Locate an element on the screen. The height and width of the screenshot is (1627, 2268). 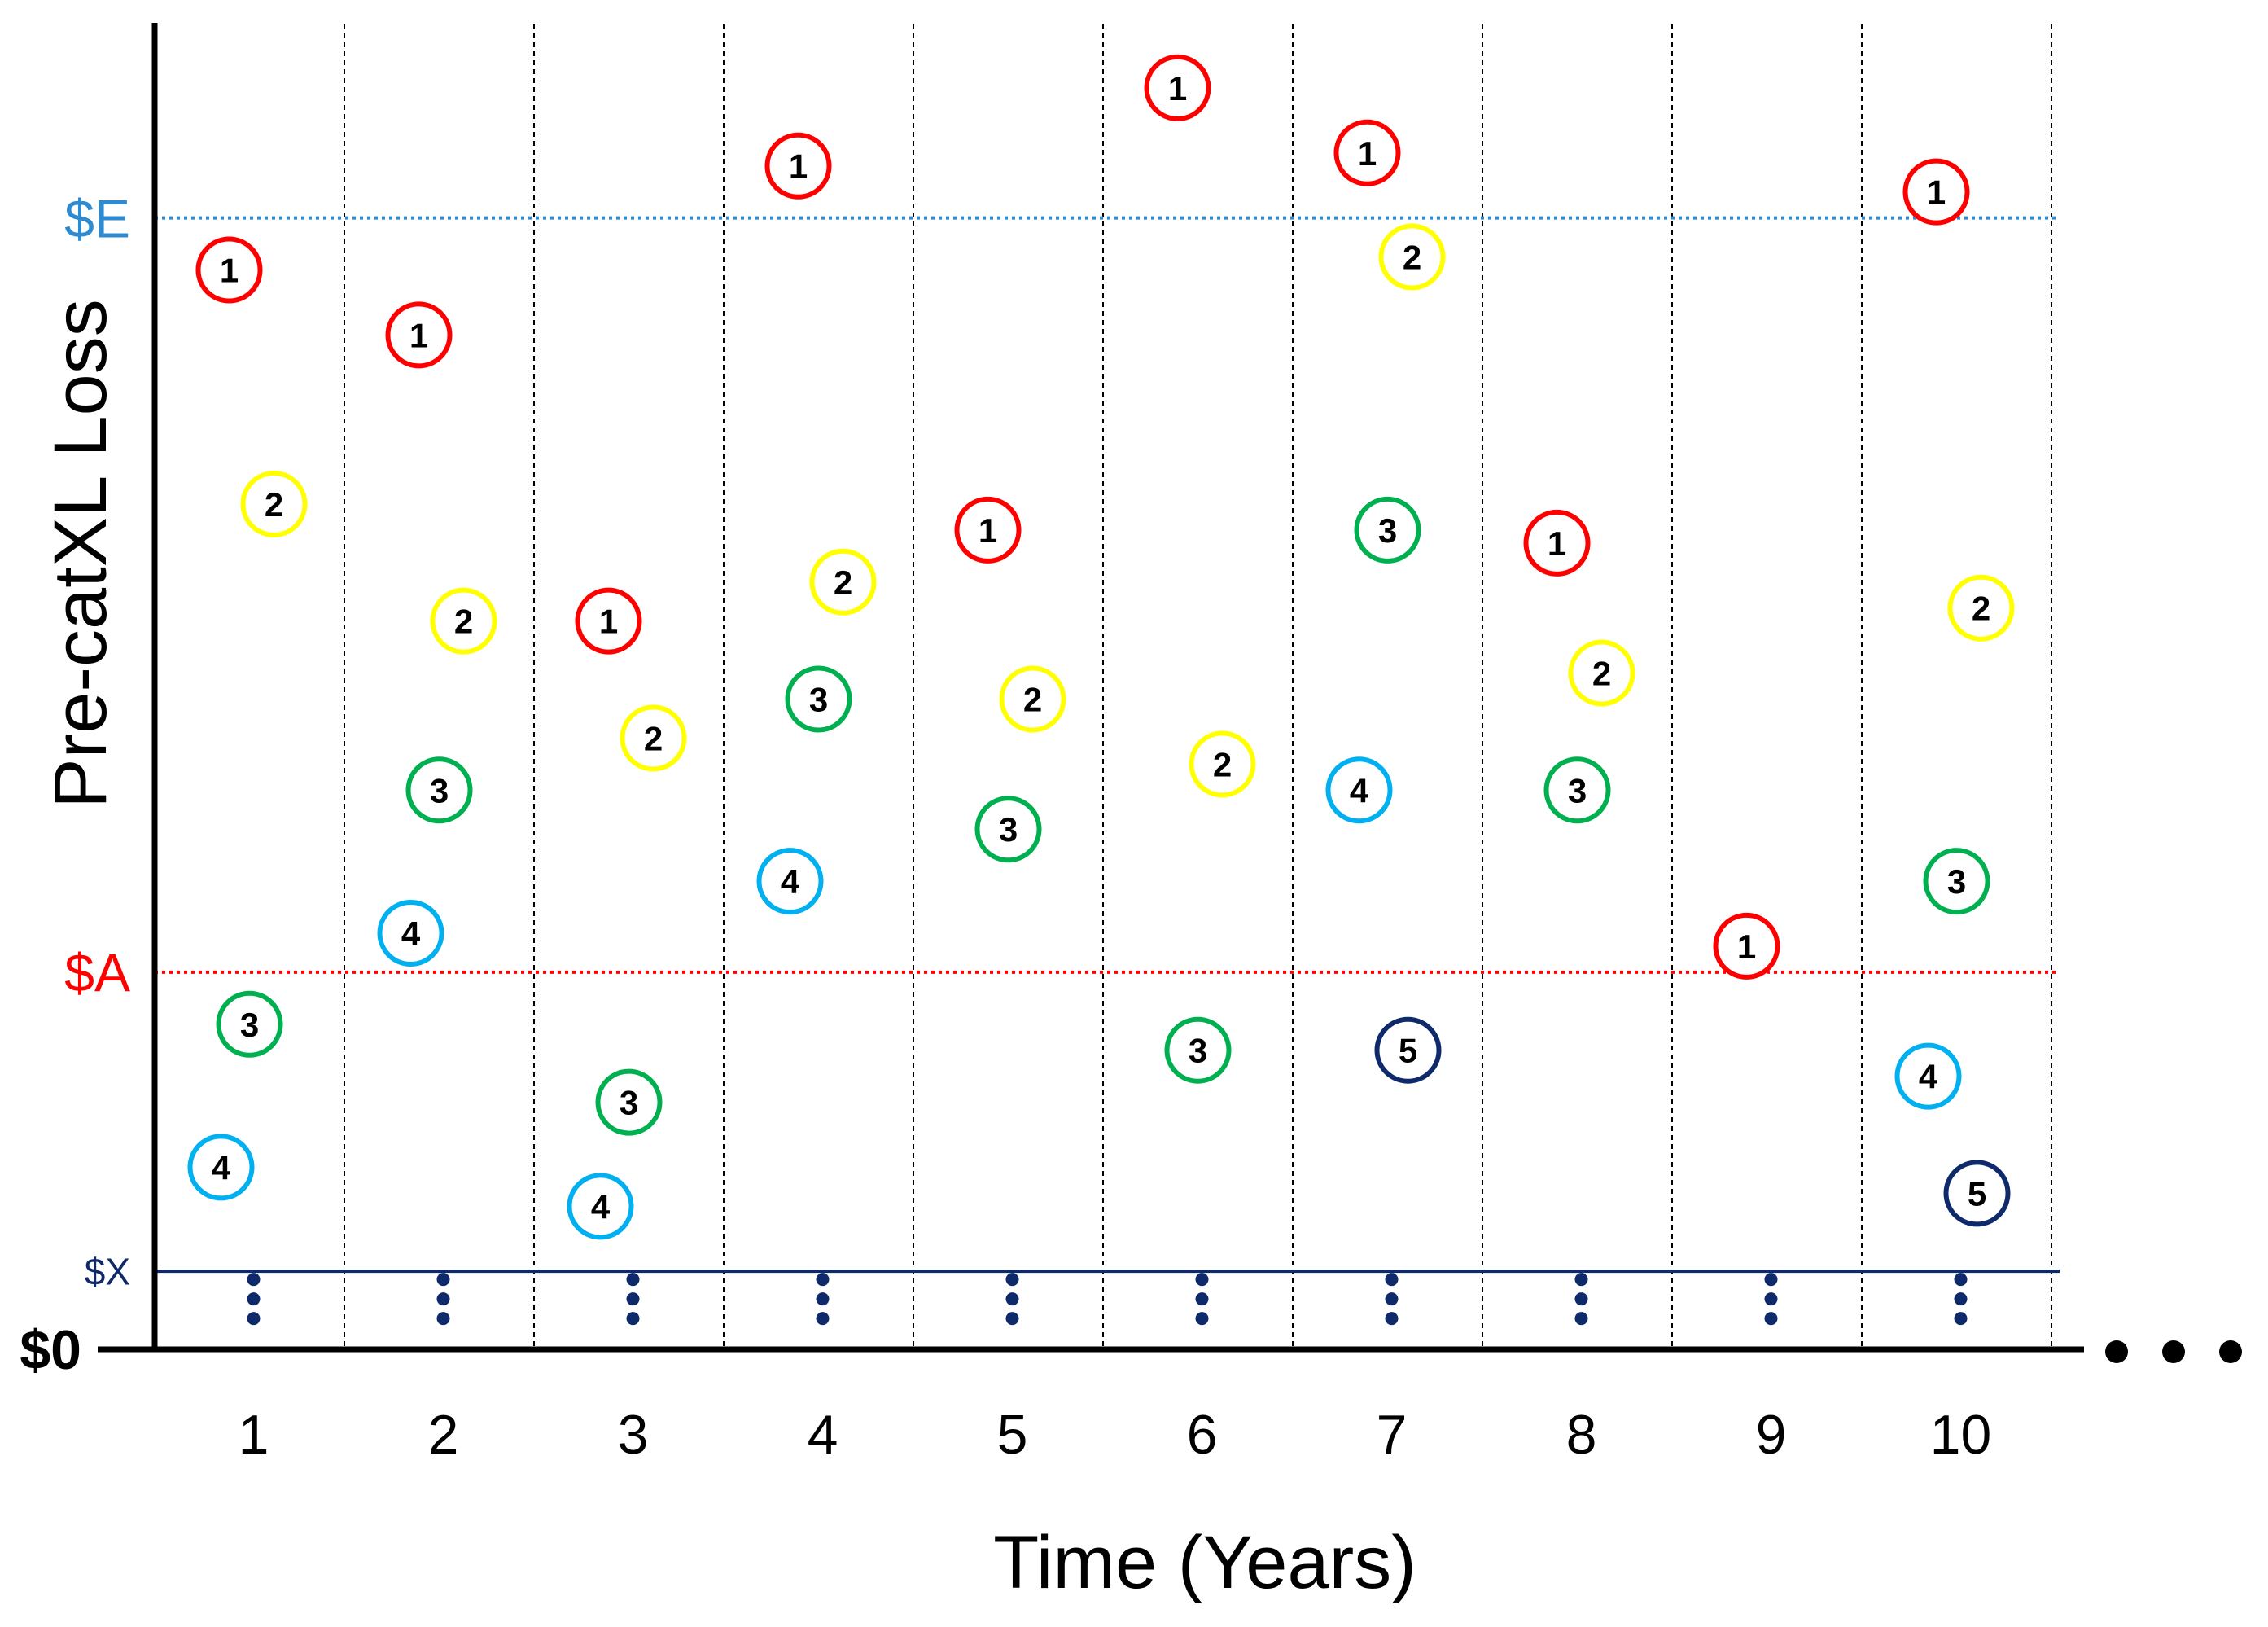
x-tick-label: 5 is located at coordinates (1012, 1435).